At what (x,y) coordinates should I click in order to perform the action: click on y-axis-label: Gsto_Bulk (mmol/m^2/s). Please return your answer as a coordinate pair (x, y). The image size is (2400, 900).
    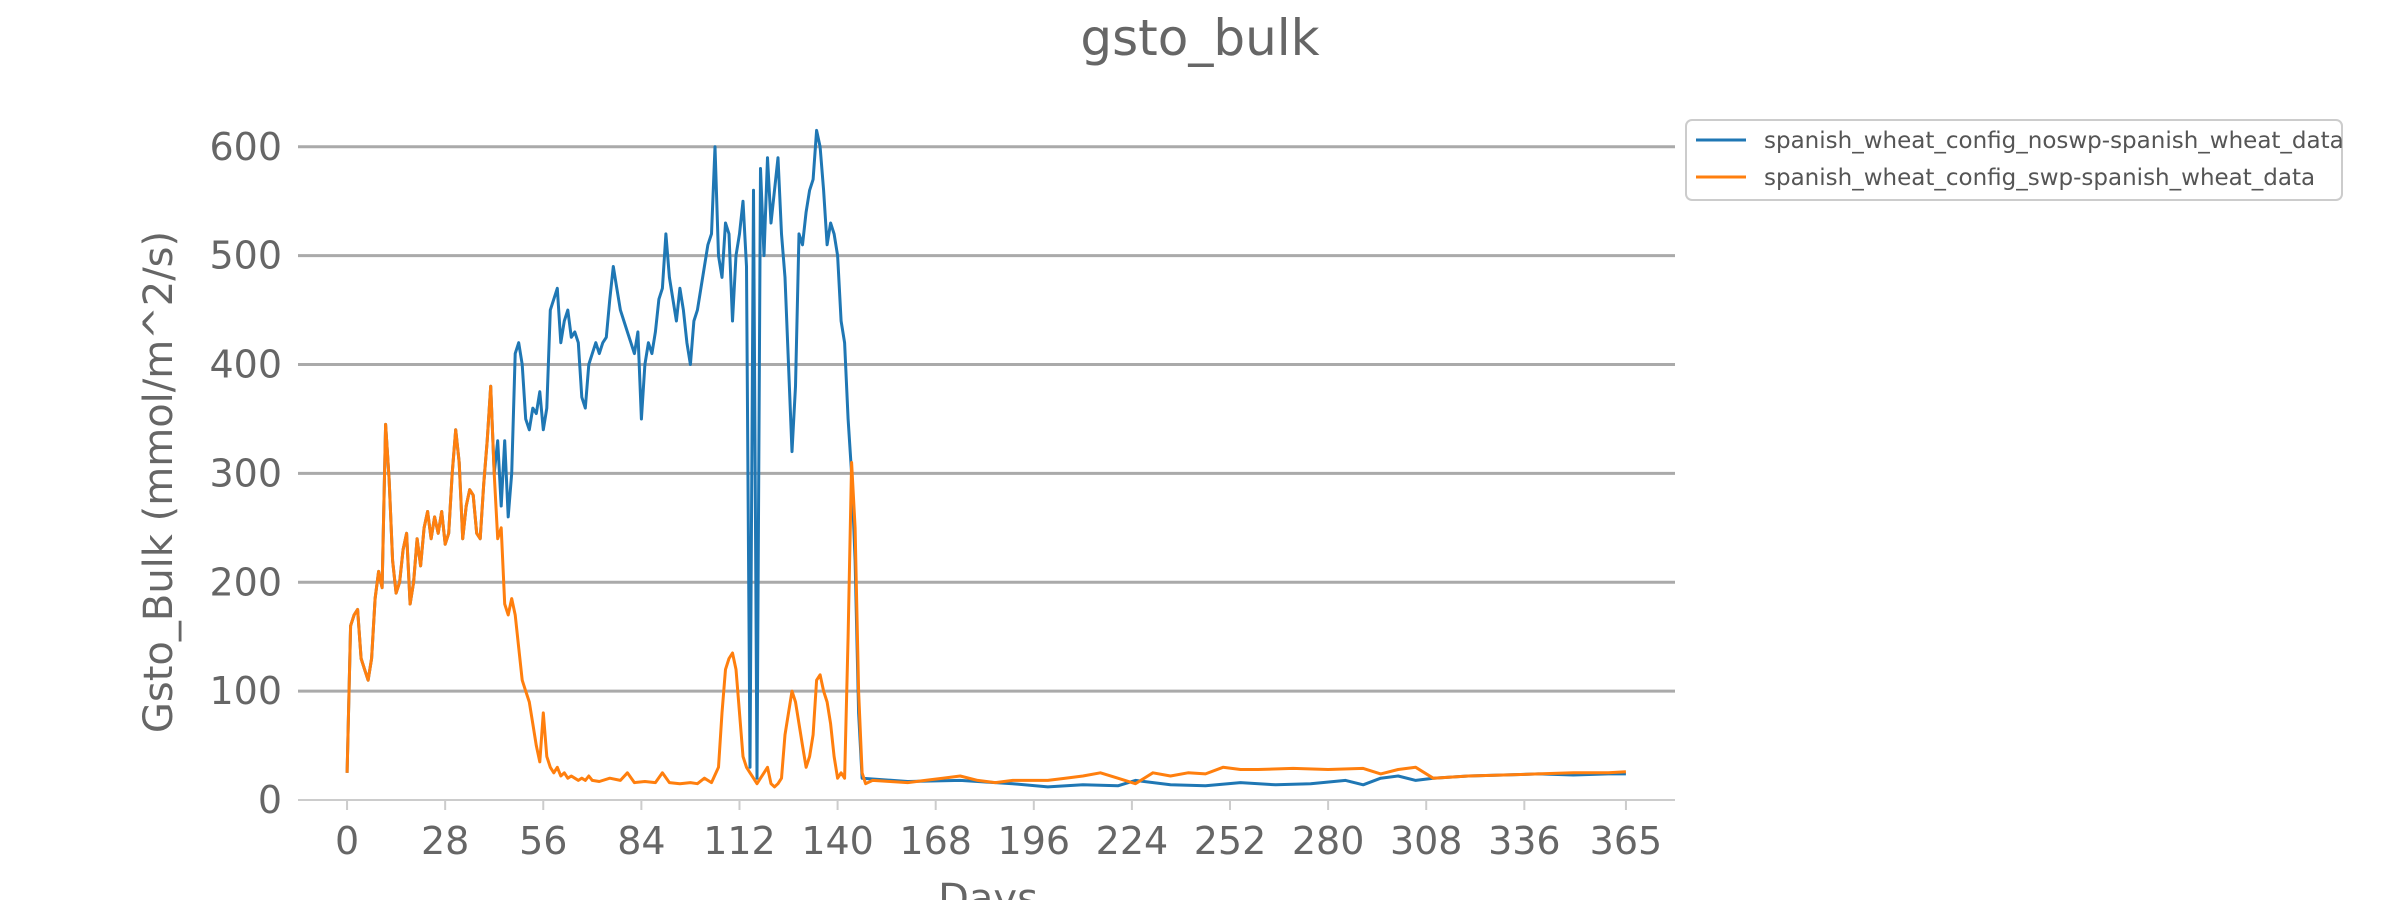
    Looking at the image, I should click on (159, 482).